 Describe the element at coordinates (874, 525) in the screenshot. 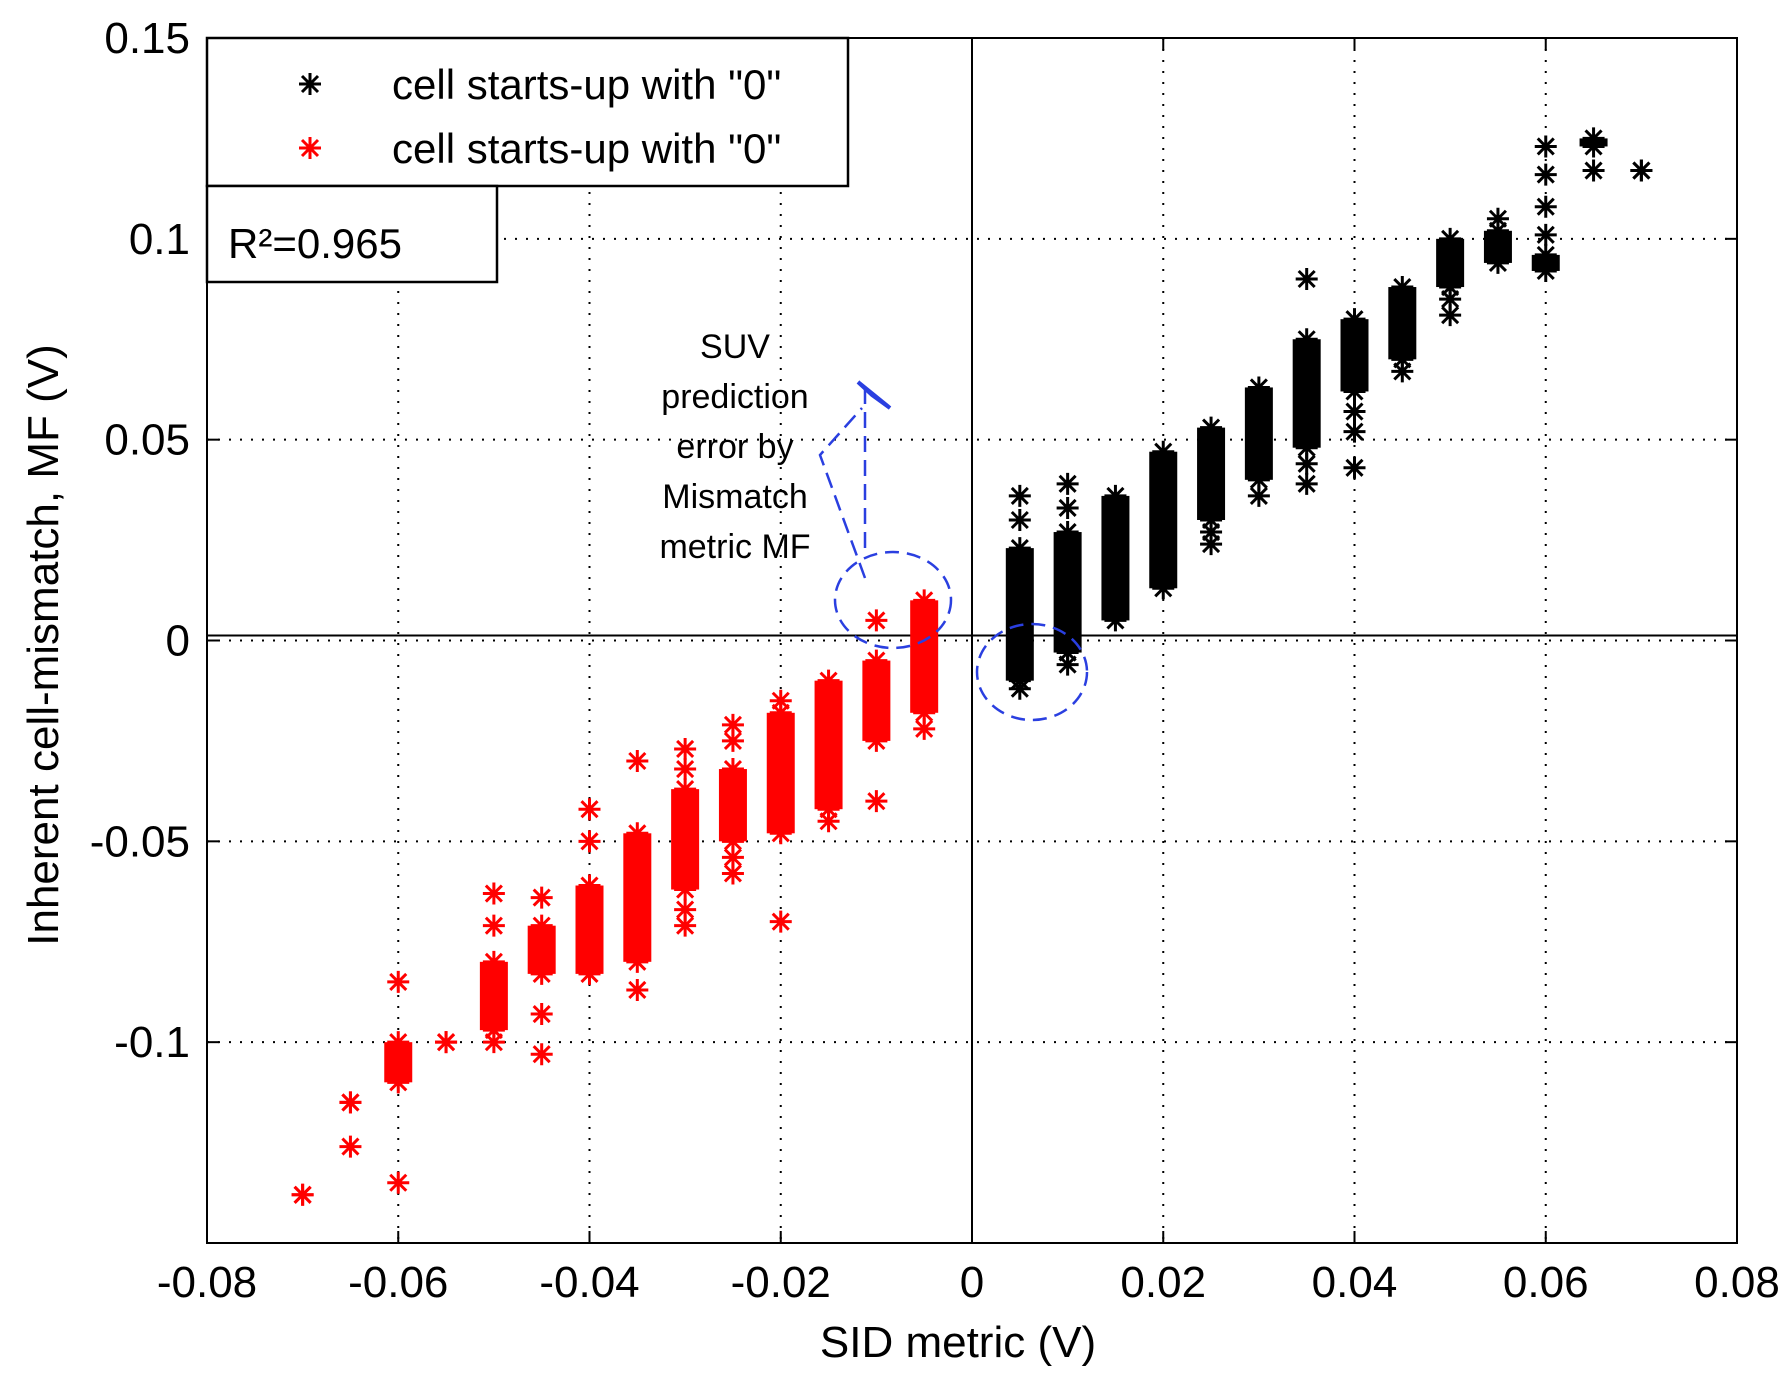

I see `annotation: SUV prediction error by Mismatch metric MF` at that location.